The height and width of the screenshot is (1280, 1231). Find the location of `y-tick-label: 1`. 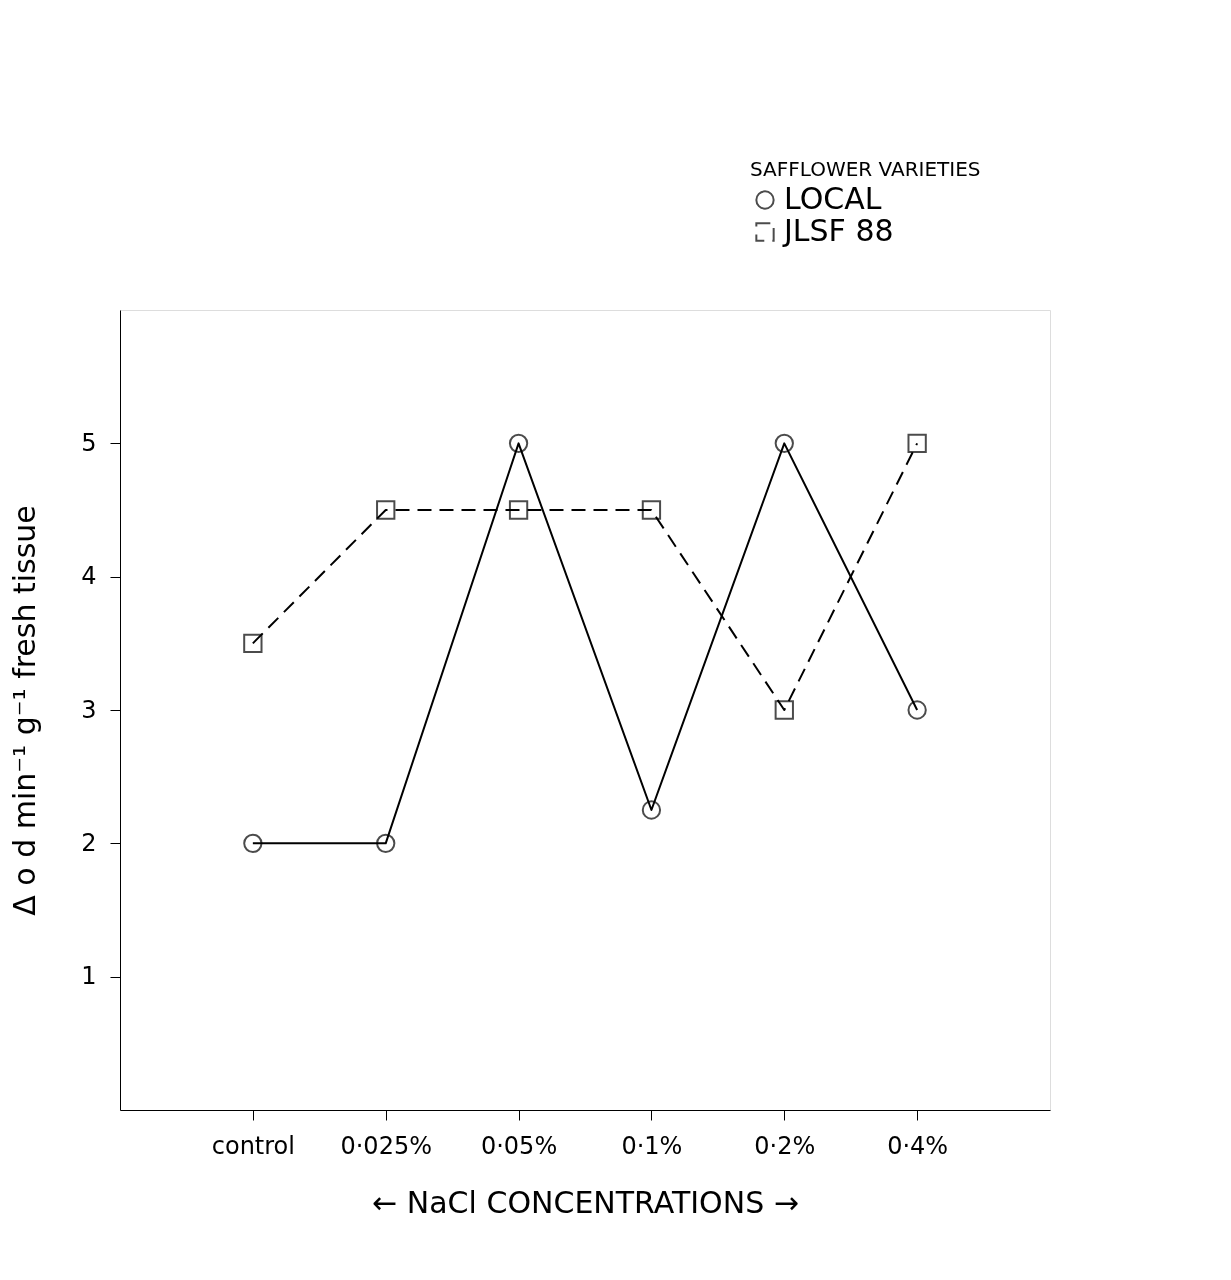

y-tick-label: 1 is located at coordinates (89, 976).